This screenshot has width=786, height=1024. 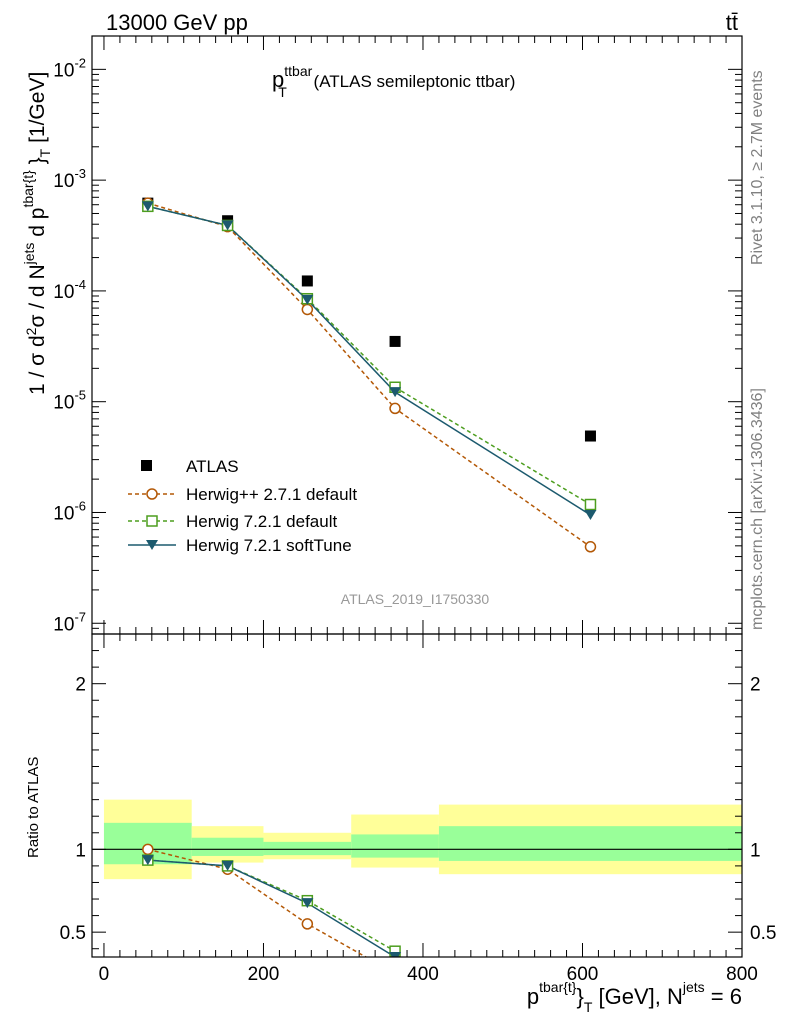 What do you see at coordinates (423, 974) in the screenshot?
I see `x-tick-label: 400` at bounding box center [423, 974].